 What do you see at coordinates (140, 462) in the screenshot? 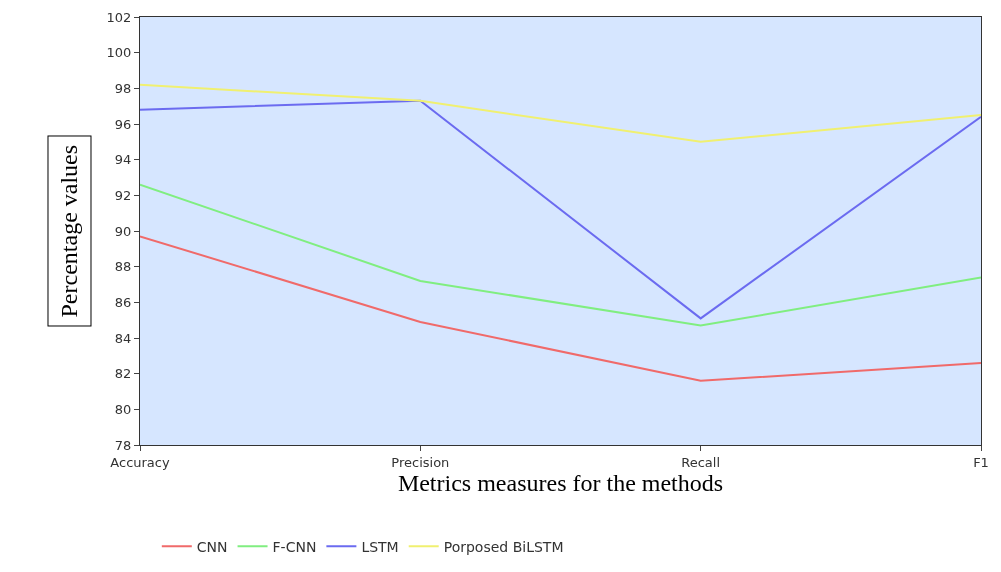
I see `x-tick-label: Accuracy` at bounding box center [140, 462].